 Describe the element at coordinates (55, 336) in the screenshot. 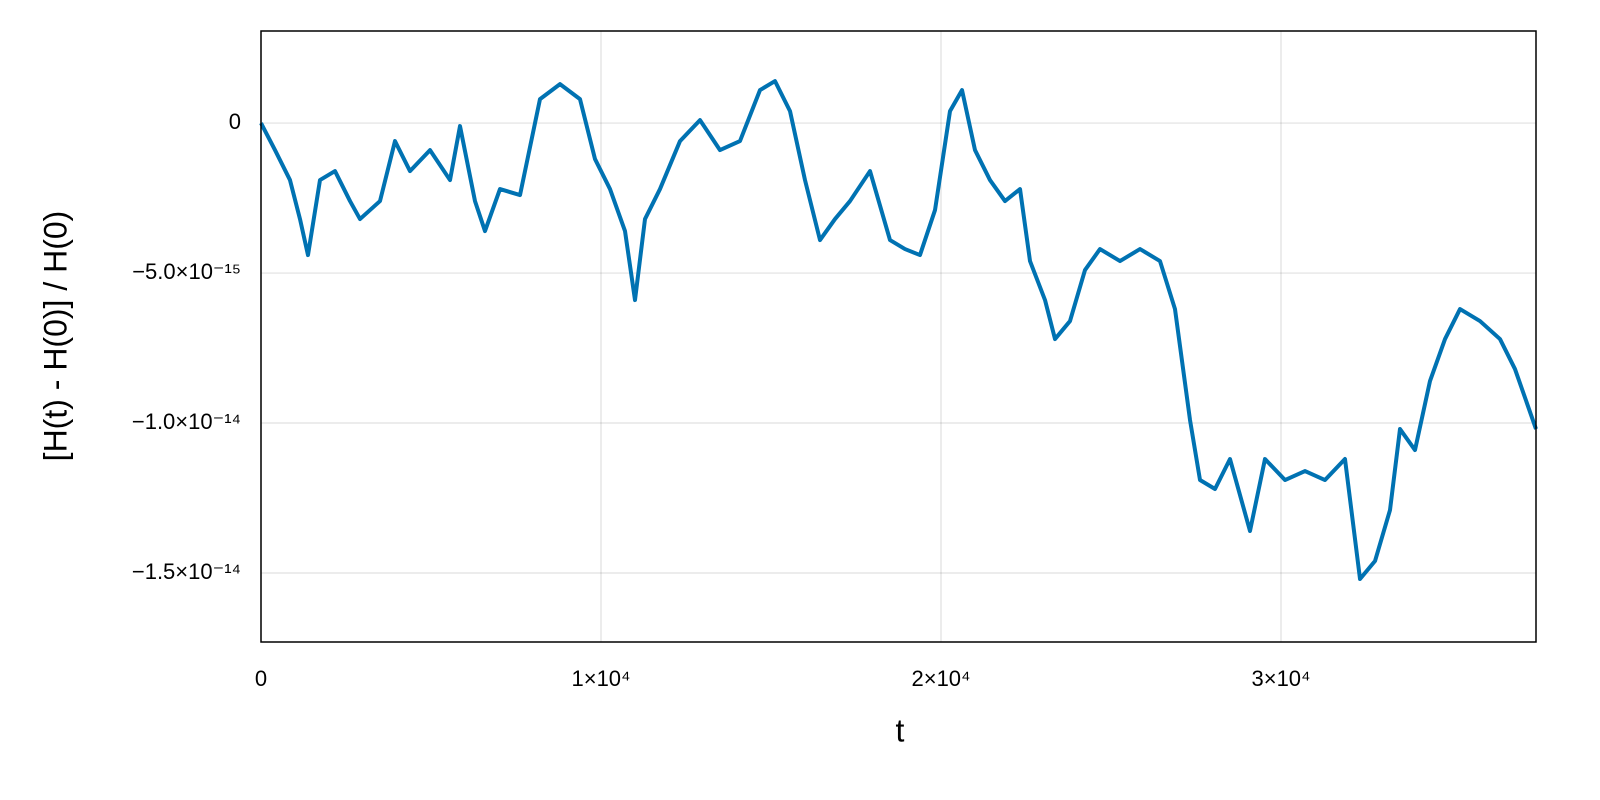

I see `y-axis-label: [H(t) - H(0)] / H(0)` at that location.